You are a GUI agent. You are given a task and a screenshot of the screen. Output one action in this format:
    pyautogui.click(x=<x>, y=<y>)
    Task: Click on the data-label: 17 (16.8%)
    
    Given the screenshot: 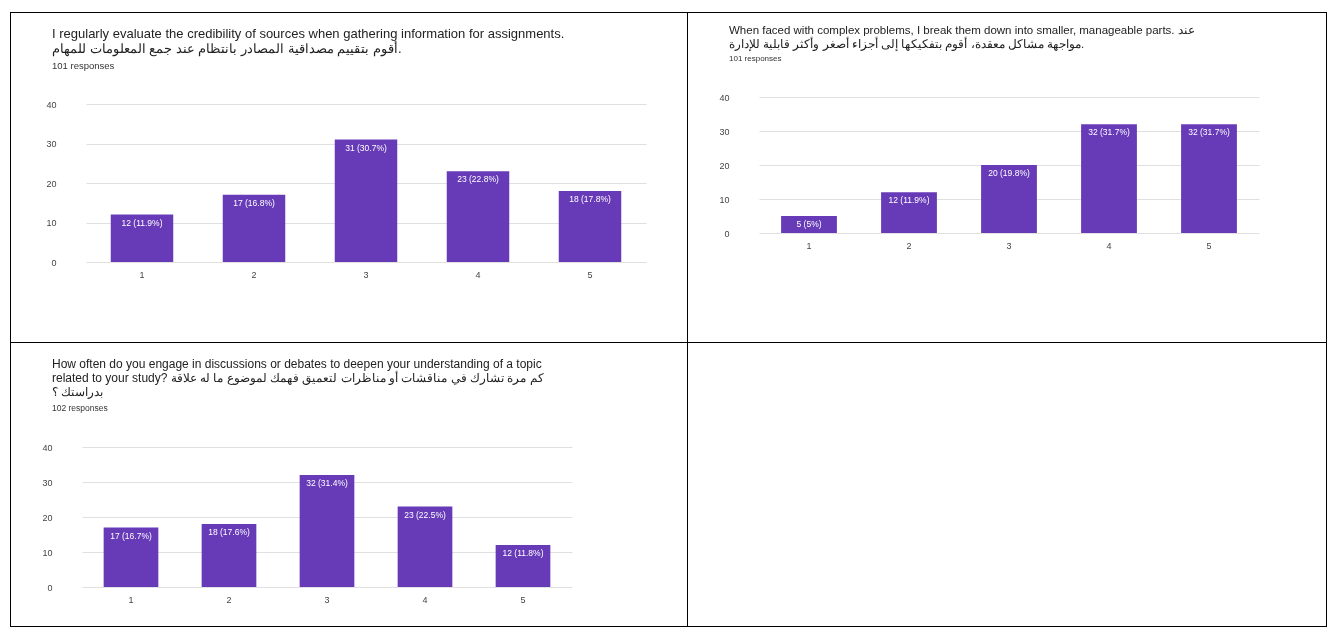 What is the action you would take?
    pyautogui.click(x=254, y=202)
    